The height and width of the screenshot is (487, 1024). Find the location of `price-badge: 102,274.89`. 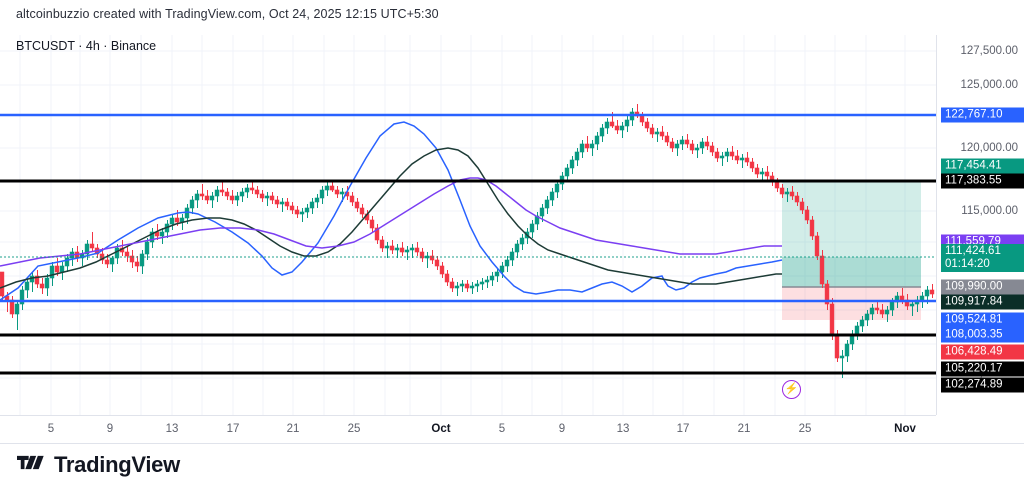

price-badge: 102,274.89 is located at coordinates (982, 385).